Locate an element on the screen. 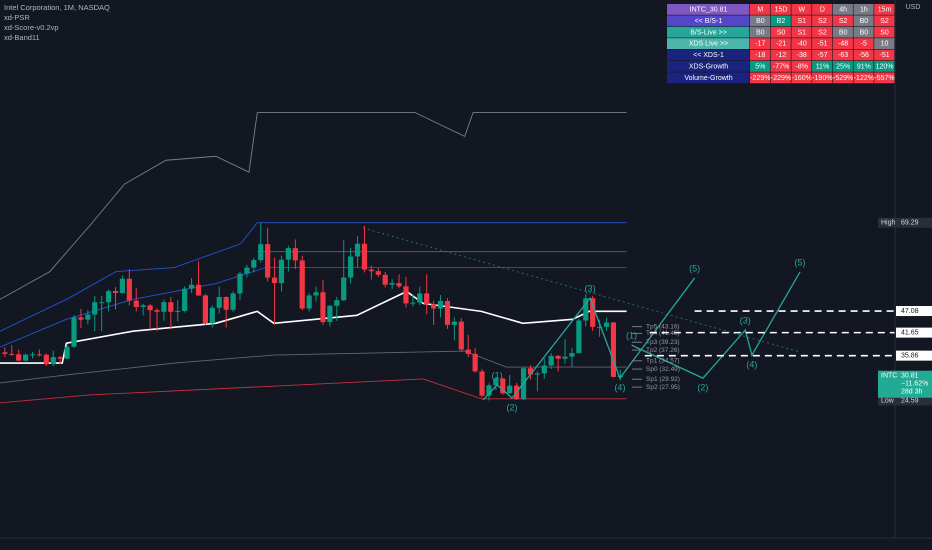 The image size is (932, 550). table-cell-text: -160% is located at coordinates (802, 78).